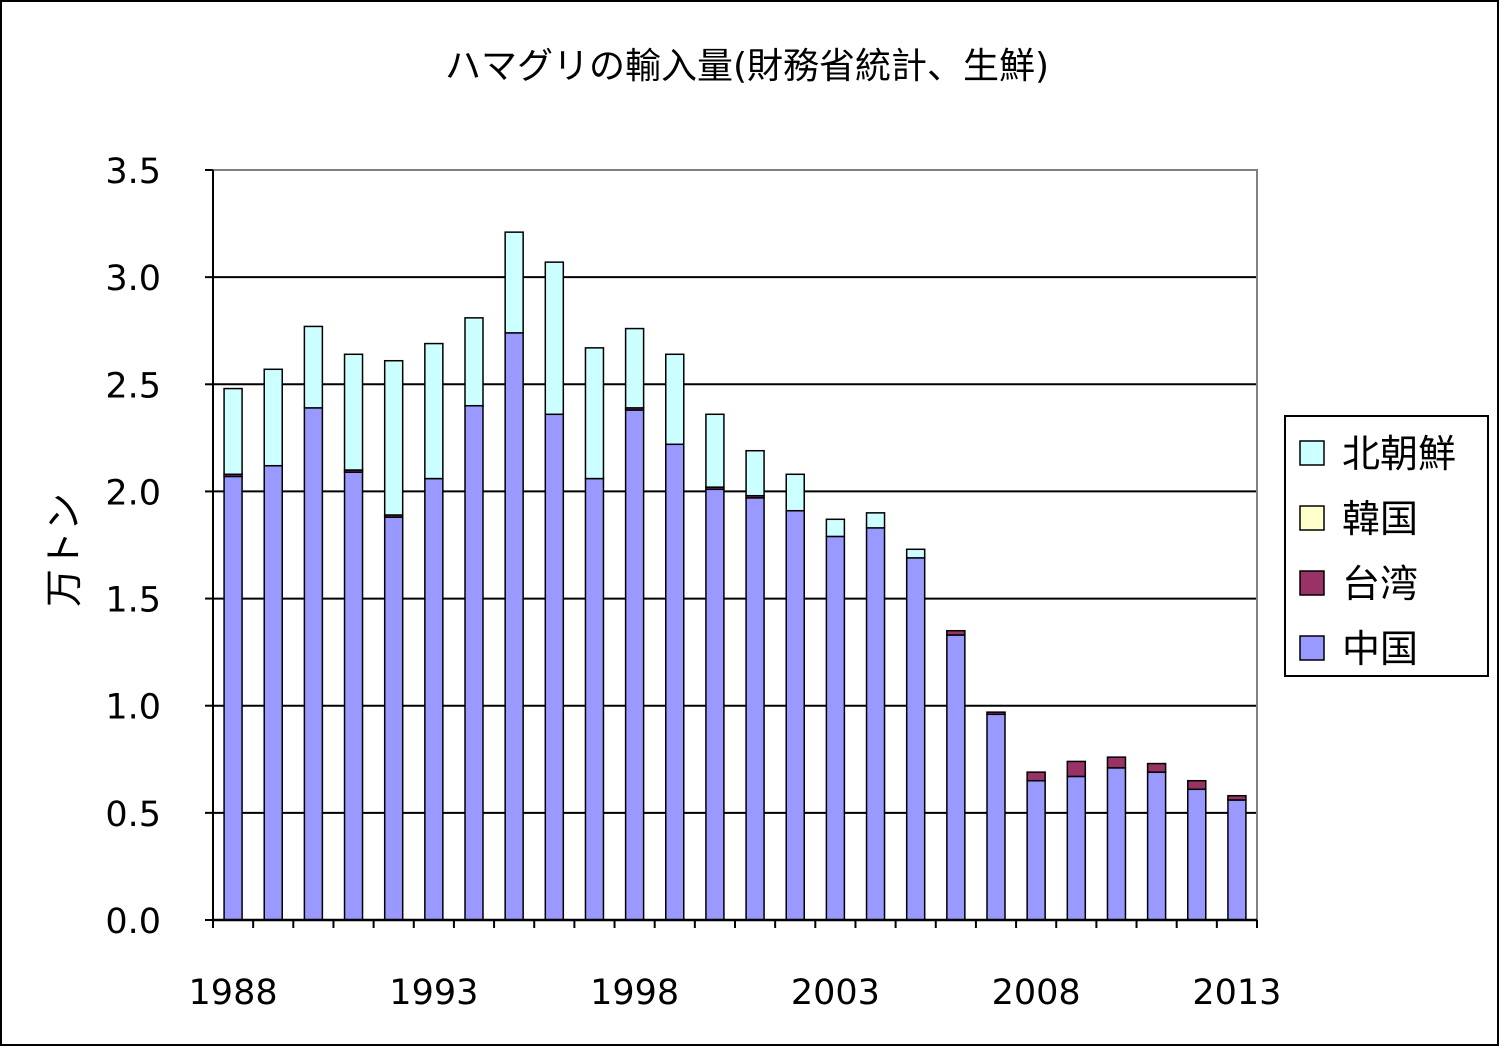 This screenshot has height=1049, width=1499. Describe the element at coordinates (735, 993) in the screenshot. I see `x-tick-labels: 1988 1993 1998 2003 2008 2013` at that location.